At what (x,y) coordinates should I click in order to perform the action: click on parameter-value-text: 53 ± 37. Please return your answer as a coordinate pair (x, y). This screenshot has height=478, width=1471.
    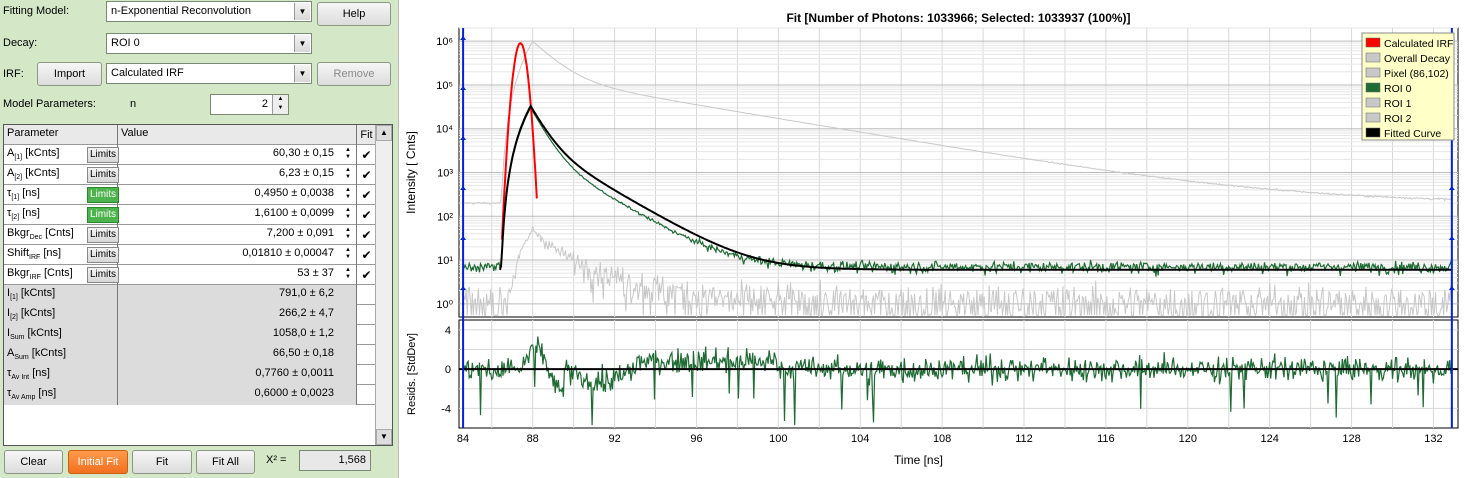
    Looking at the image, I should click on (315, 273).